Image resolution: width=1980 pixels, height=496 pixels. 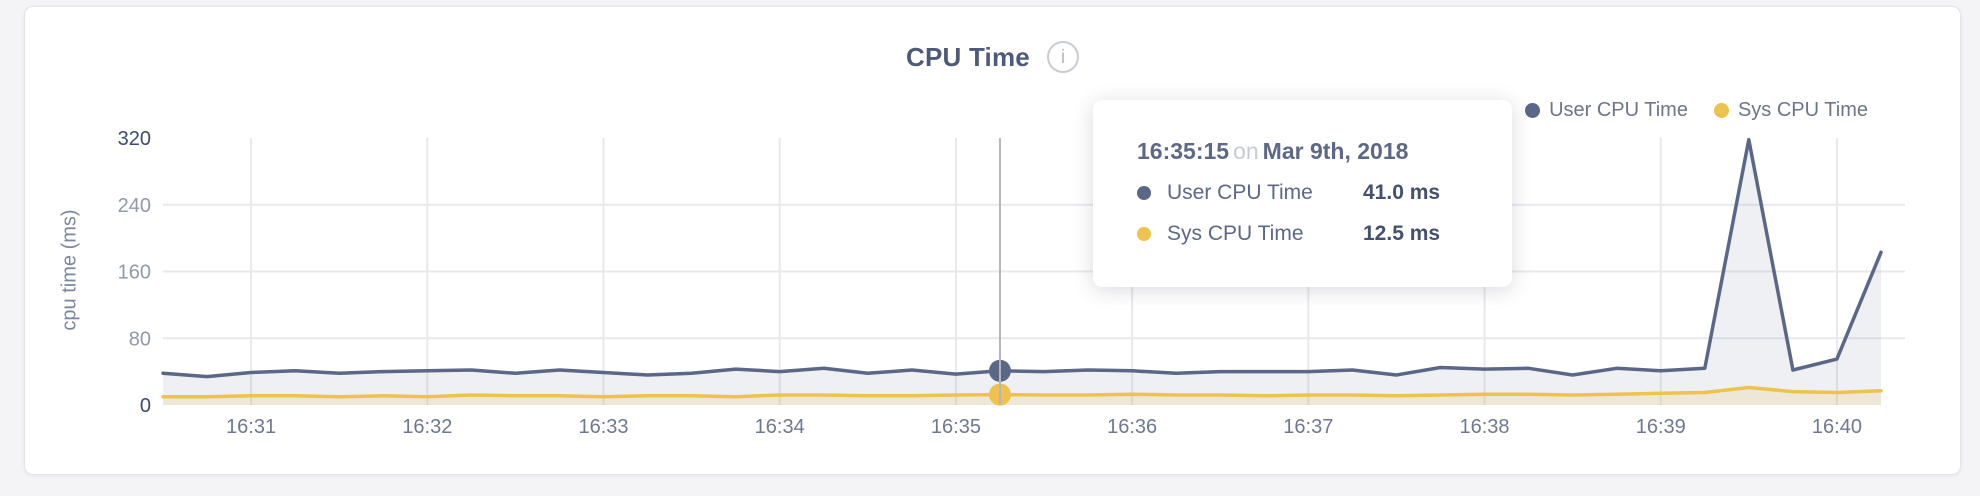 I want to click on legend-item-sys-cpu-time: Sys CPU Time, so click(x=1790, y=110).